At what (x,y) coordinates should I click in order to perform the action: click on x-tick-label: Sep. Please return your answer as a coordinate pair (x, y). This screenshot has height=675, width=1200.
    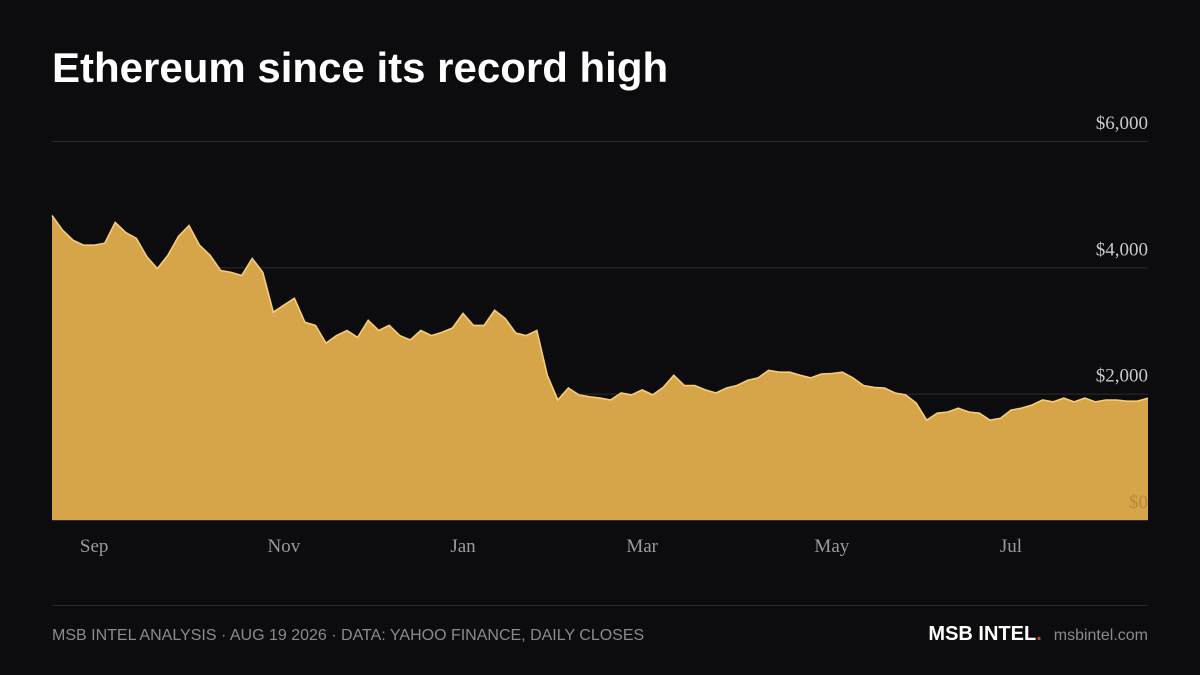
    Looking at the image, I should click on (94, 546).